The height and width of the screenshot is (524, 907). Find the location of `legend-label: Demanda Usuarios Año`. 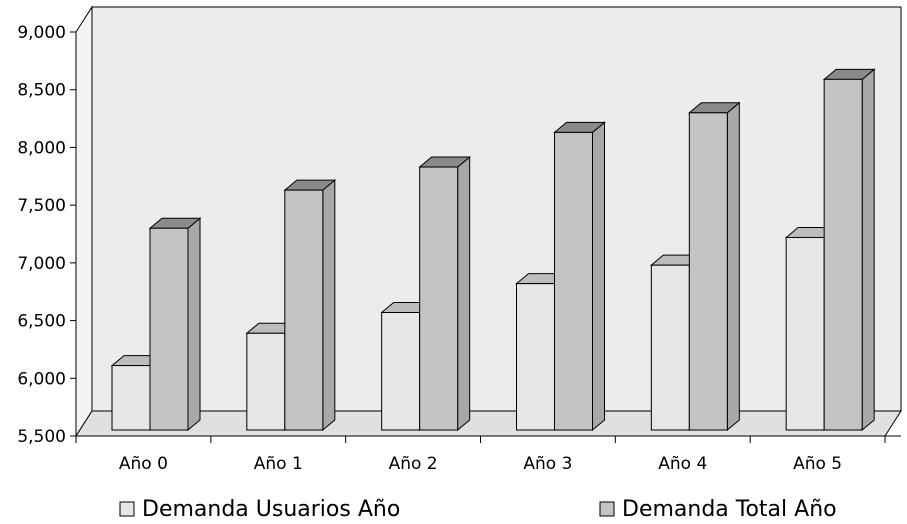

legend-label: Demanda Usuarios Año is located at coordinates (271, 509).